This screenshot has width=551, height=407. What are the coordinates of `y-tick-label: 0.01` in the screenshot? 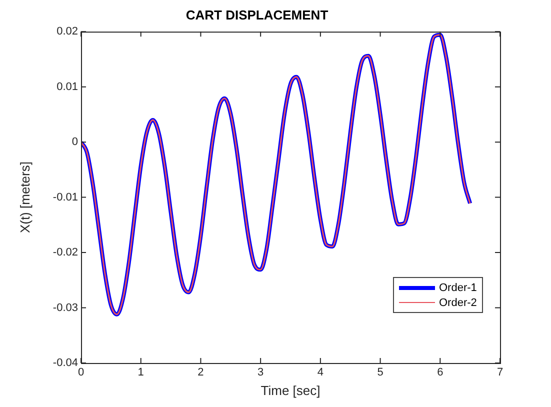 It's located at (67, 86).